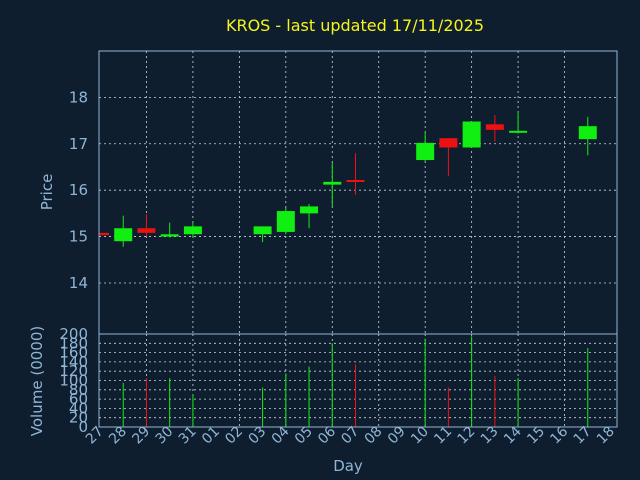 The height and width of the screenshot is (480, 640). I want to click on price-tick-label: 17, so click(78, 144).